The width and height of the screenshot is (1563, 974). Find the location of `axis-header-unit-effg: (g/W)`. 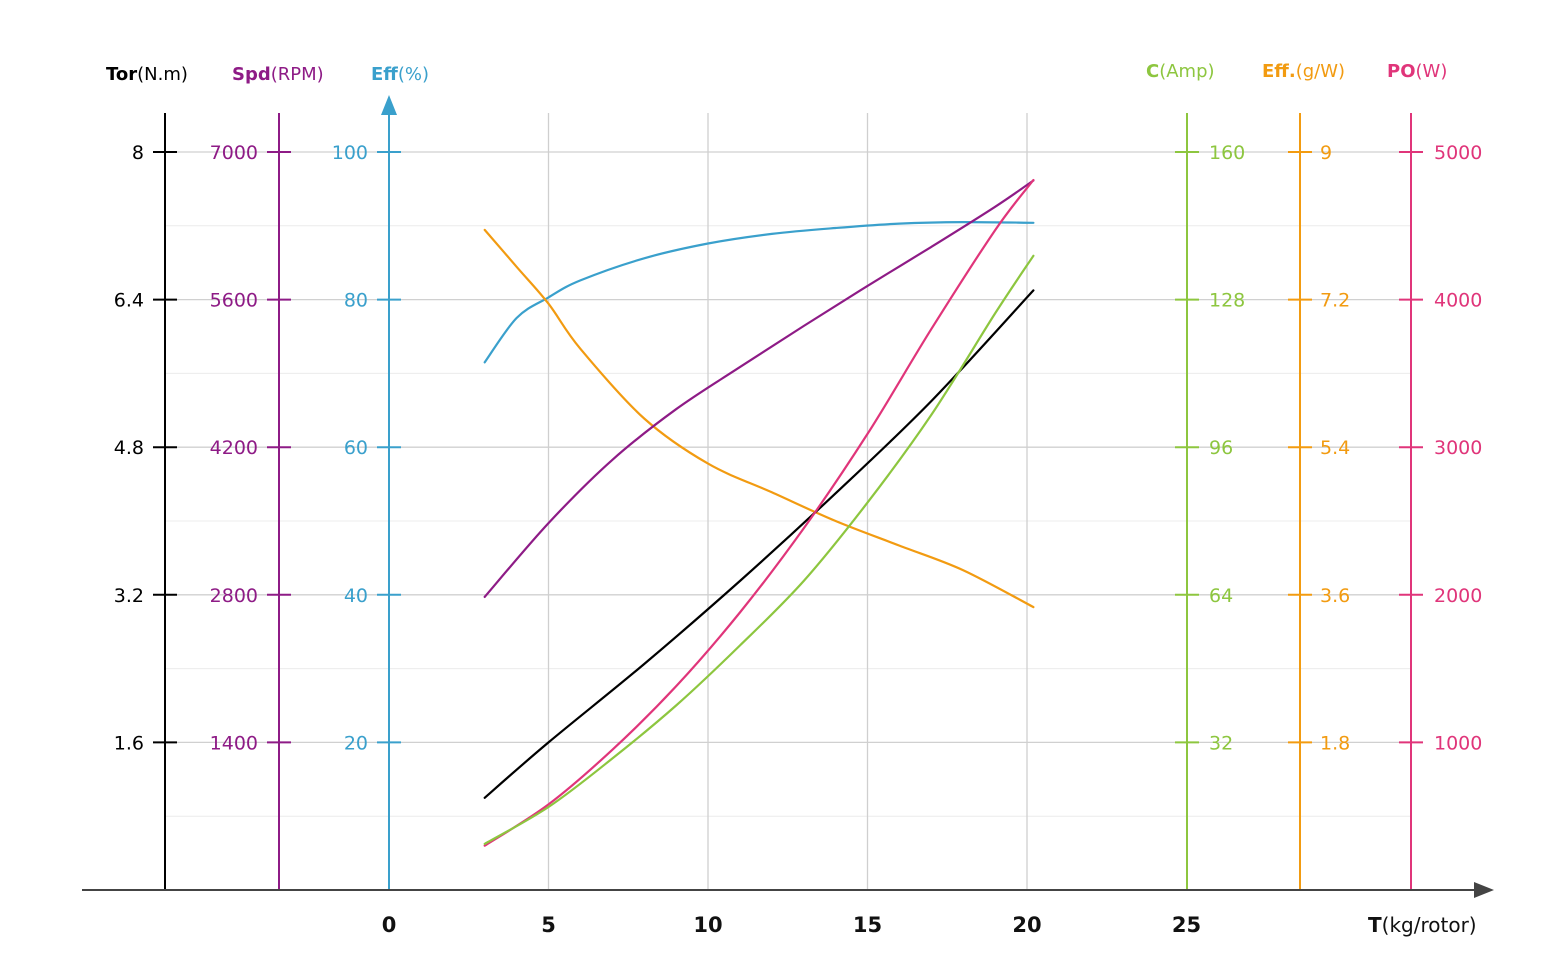

axis-header-unit-effg: (g/W) is located at coordinates (1320, 71).